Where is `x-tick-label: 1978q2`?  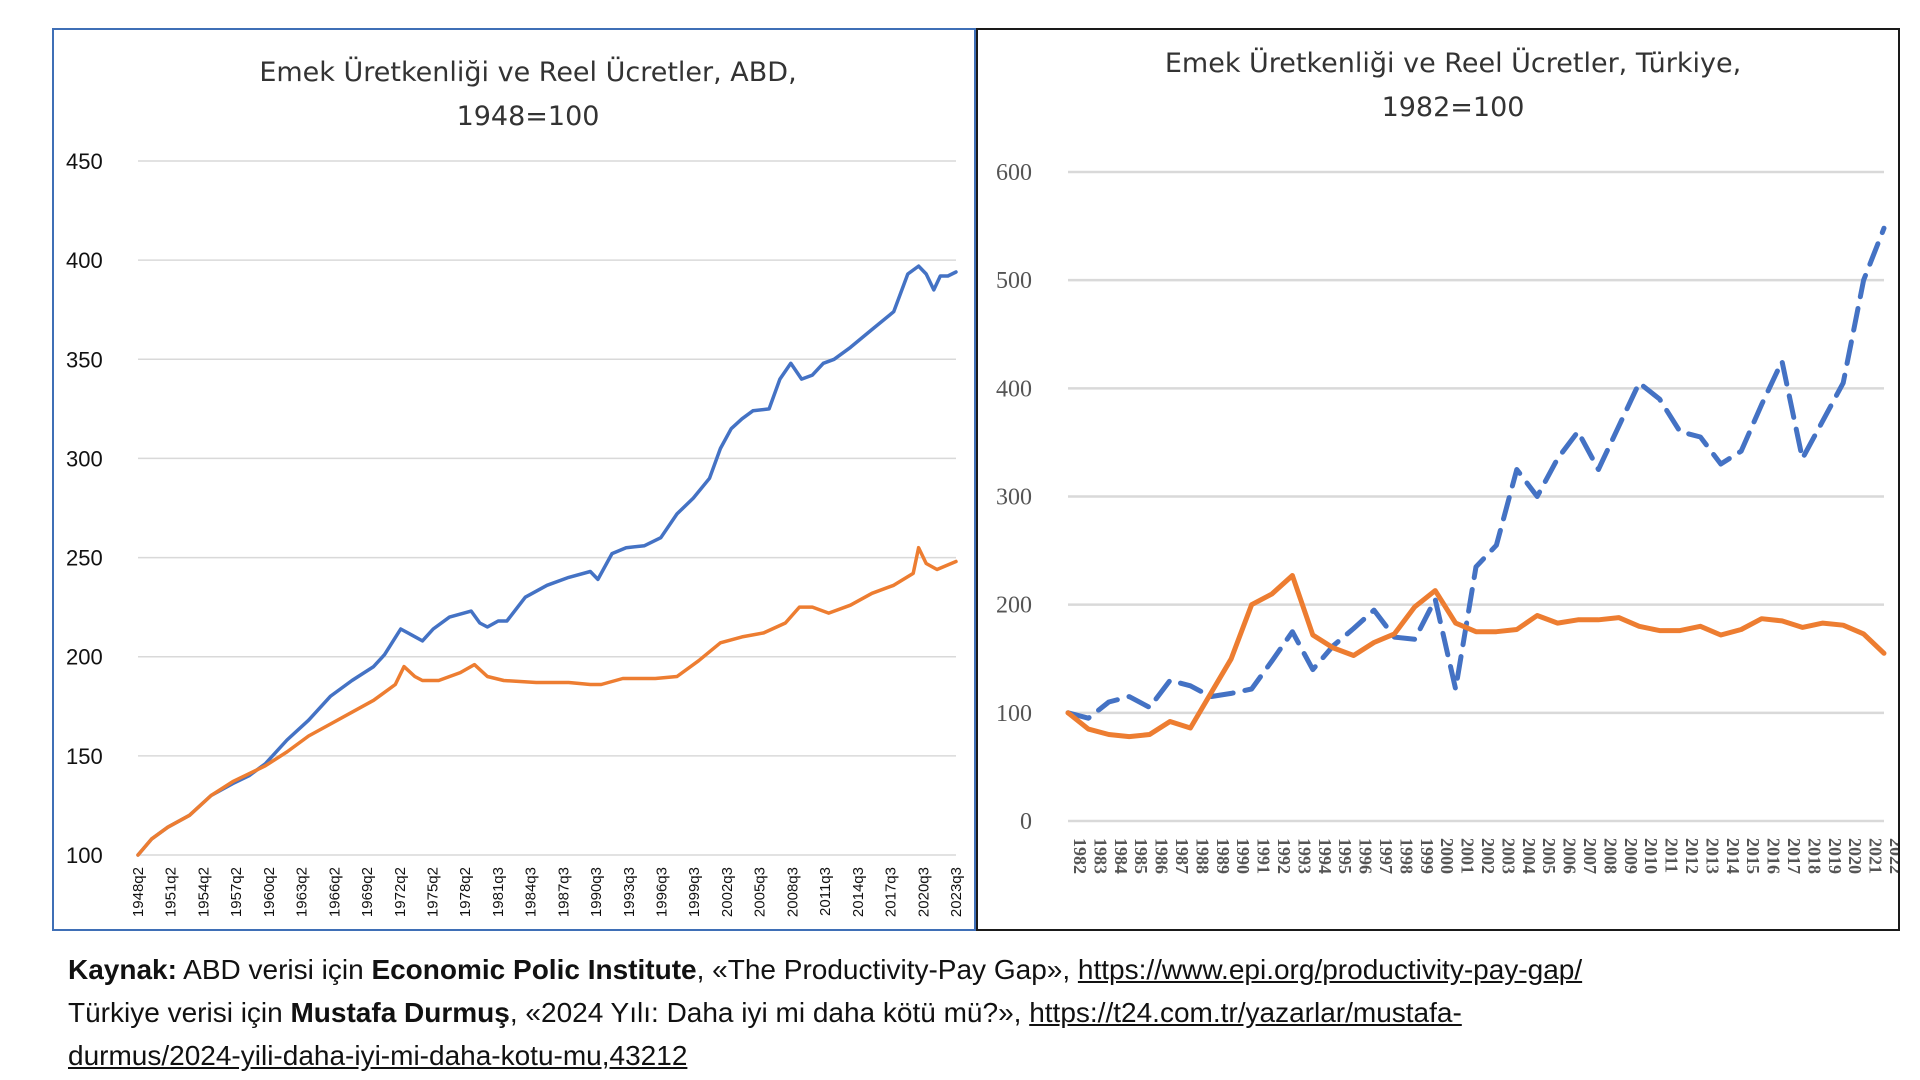 x-tick-label: 1978q2 is located at coordinates (465, 892).